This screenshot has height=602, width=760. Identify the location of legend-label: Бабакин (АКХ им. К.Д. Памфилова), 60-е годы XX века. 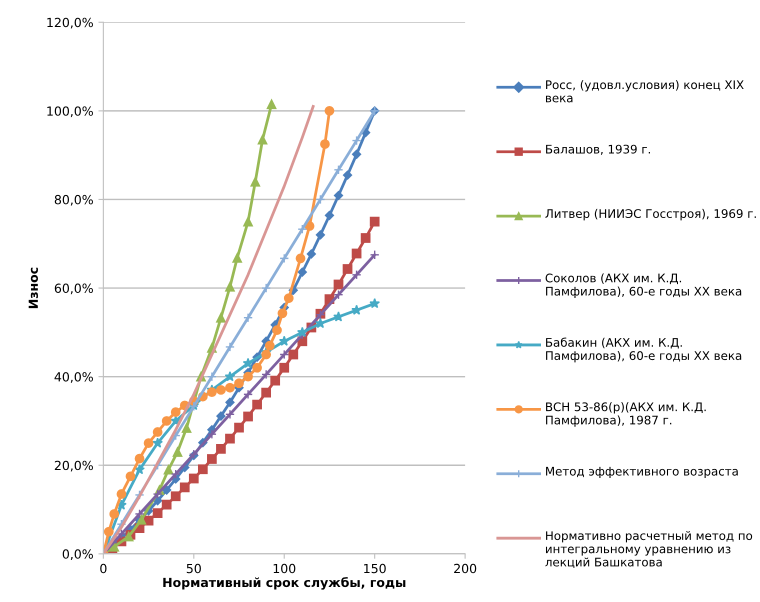
(644, 350).